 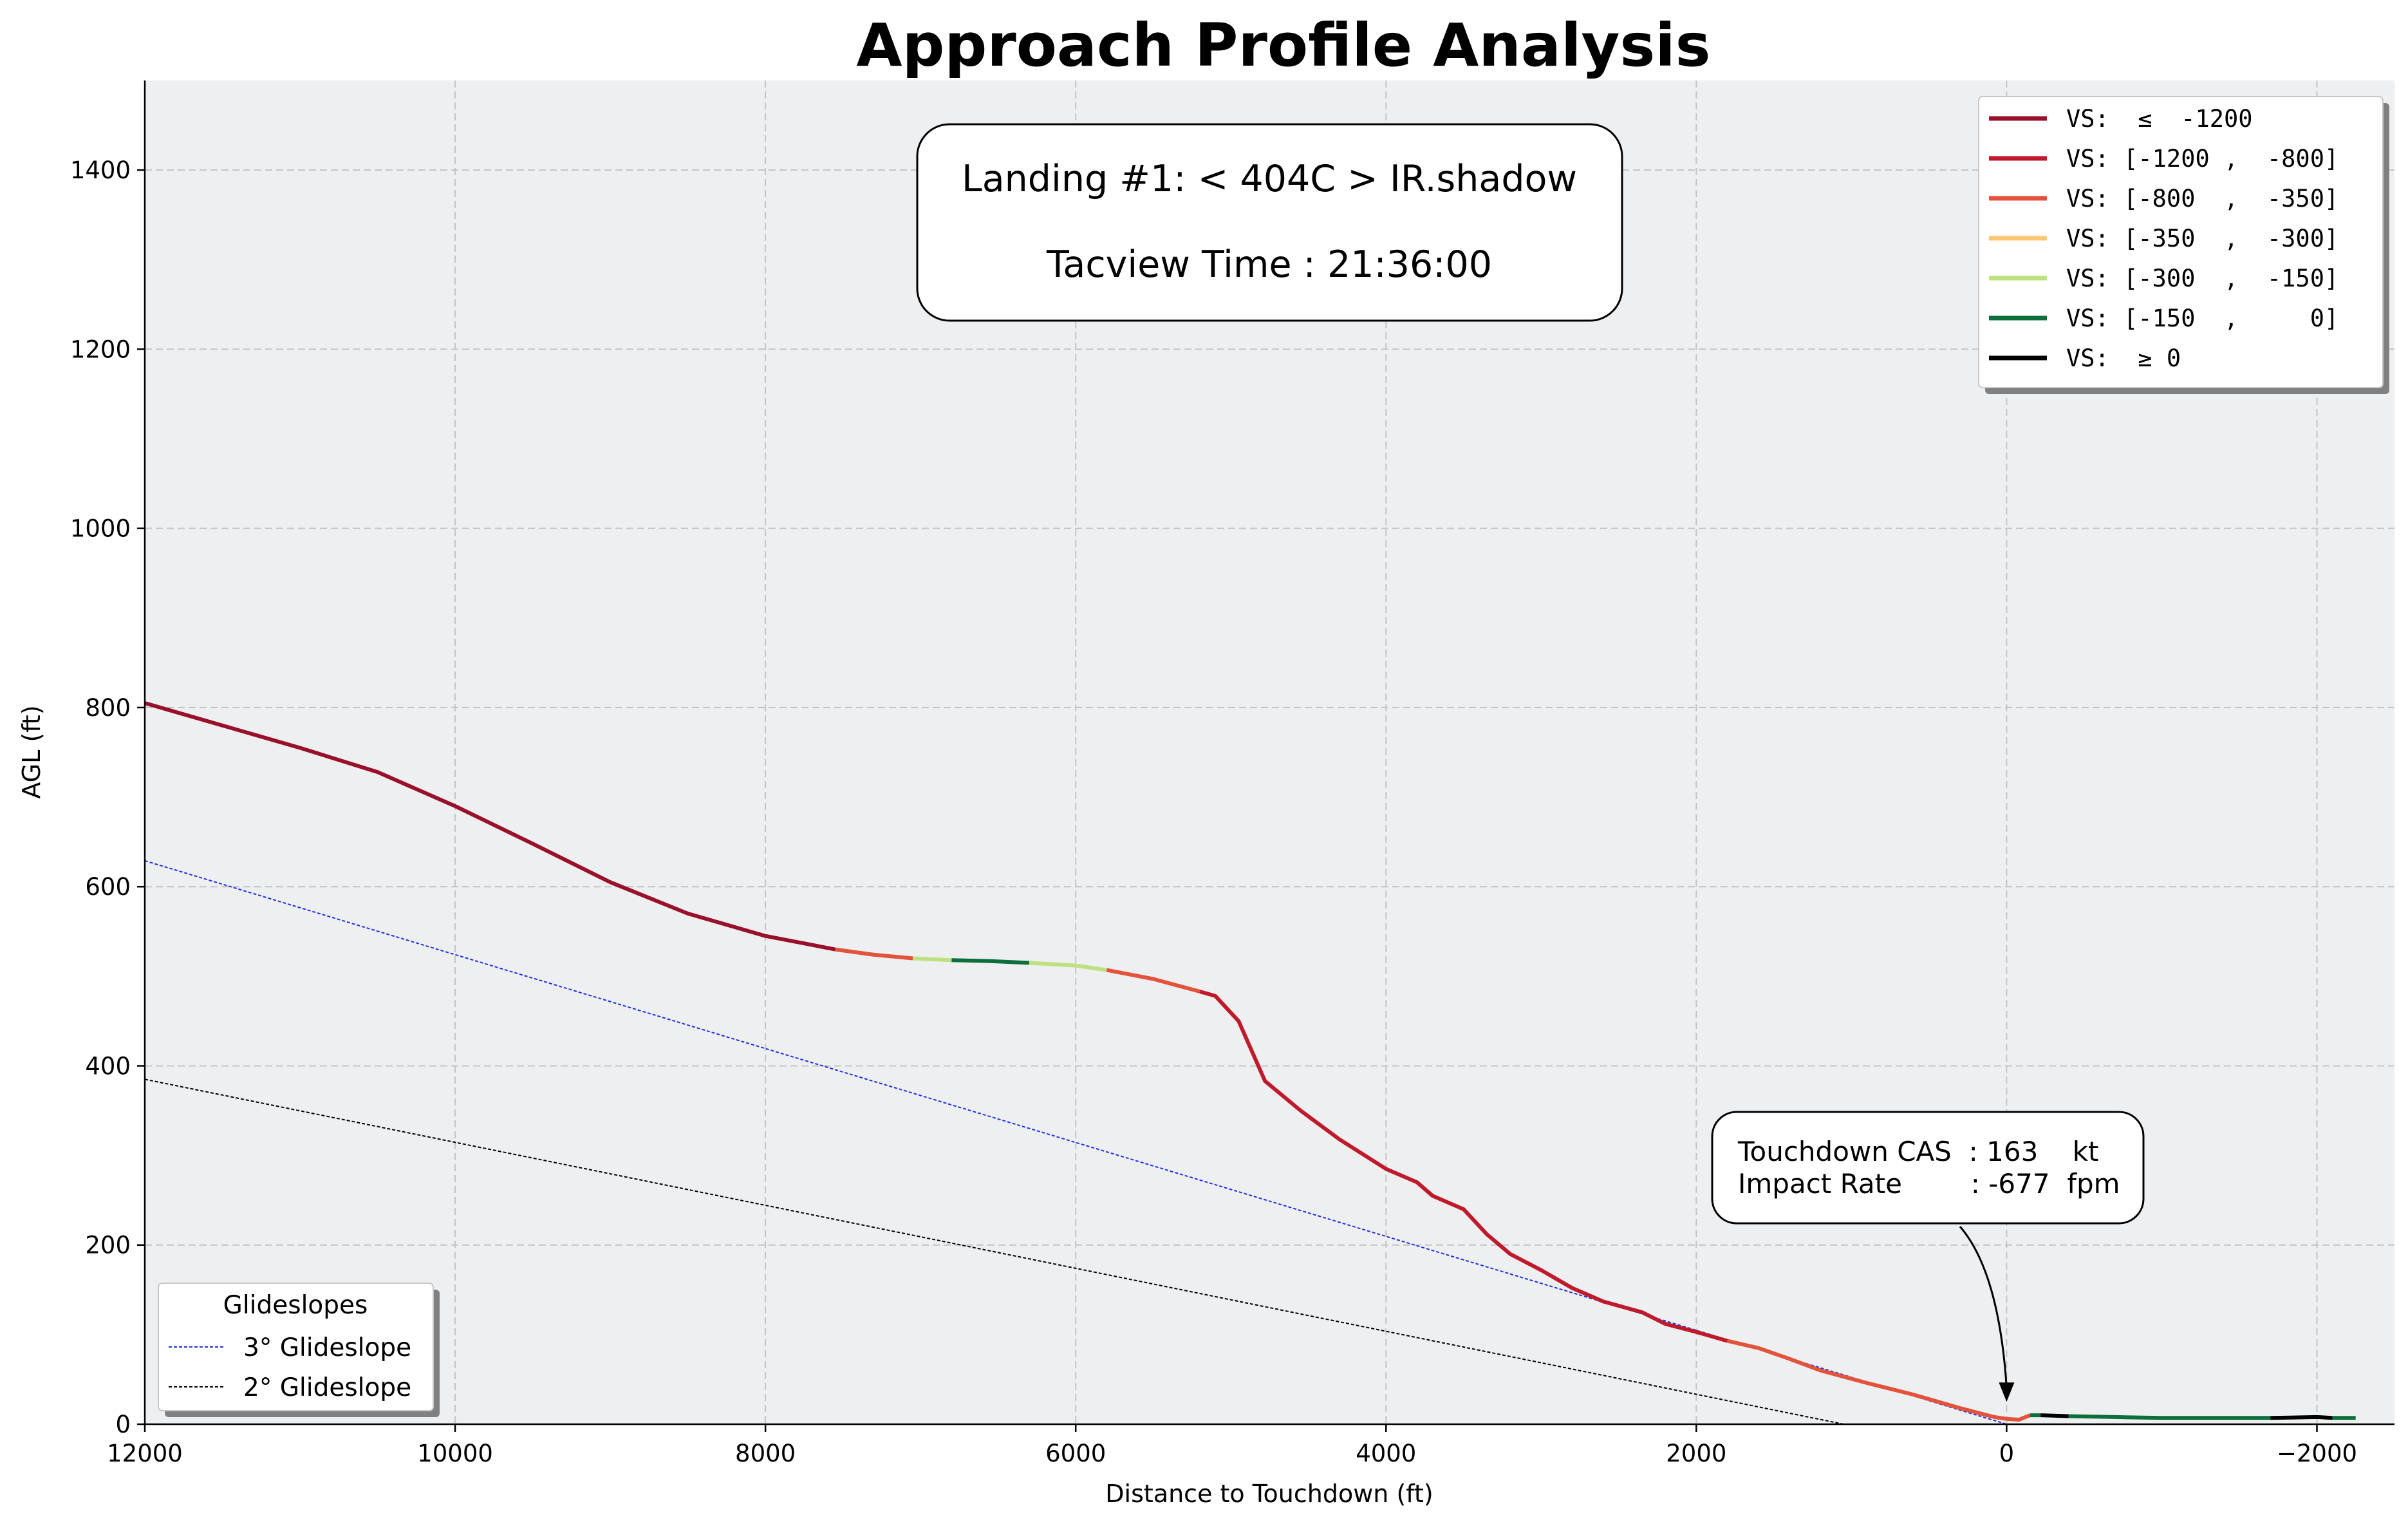 What do you see at coordinates (2007, 1453) in the screenshot?
I see `x-tick-label: 0` at bounding box center [2007, 1453].